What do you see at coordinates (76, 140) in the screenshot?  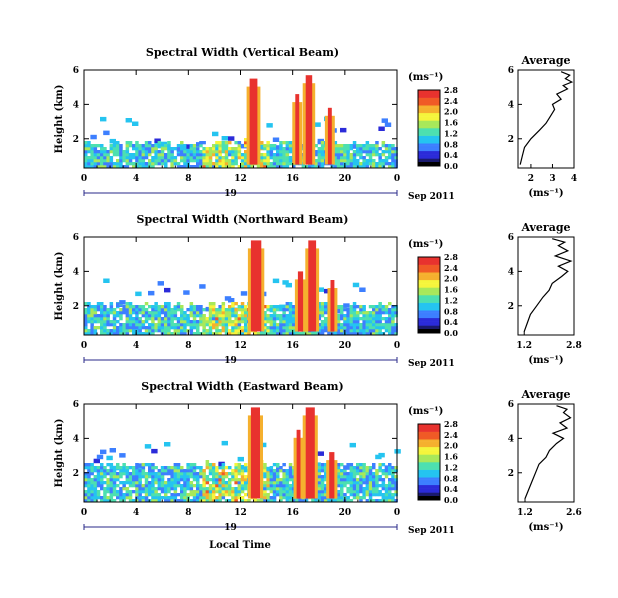 I see `y-tick-label: 2` at bounding box center [76, 140].